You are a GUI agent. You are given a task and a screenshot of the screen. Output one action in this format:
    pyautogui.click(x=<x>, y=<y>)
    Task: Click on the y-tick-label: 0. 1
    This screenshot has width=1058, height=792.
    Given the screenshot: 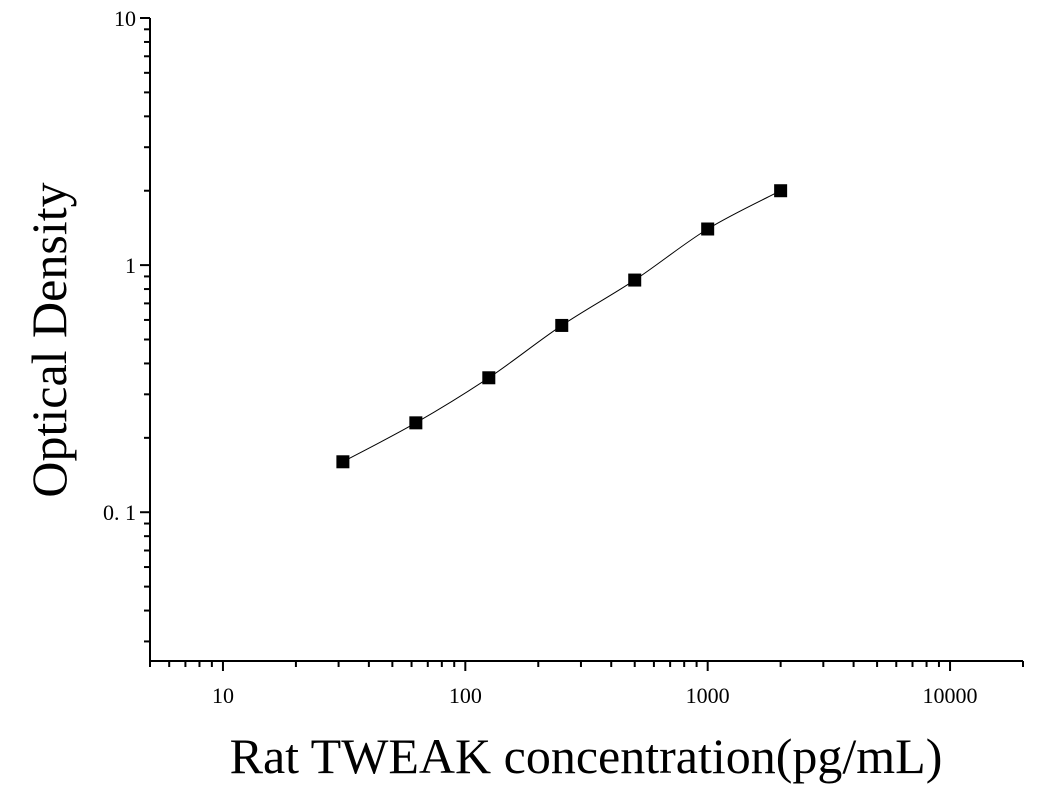 What is the action you would take?
    pyautogui.click(x=119, y=512)
    